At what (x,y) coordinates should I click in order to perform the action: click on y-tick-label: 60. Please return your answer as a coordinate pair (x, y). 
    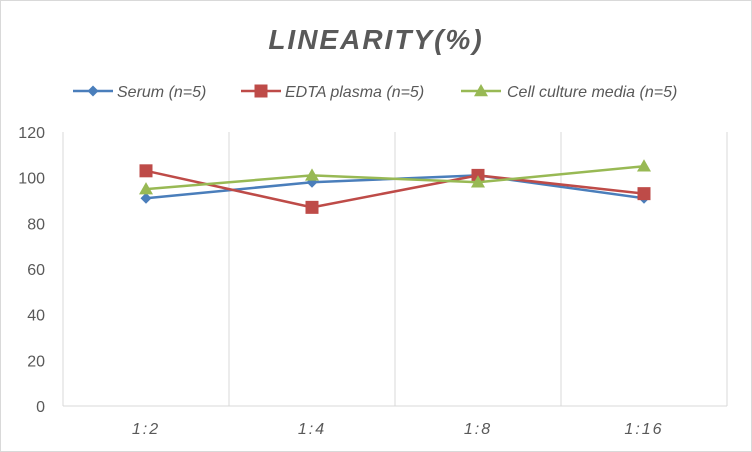
    Looking at the image, I should click on (36, 270).